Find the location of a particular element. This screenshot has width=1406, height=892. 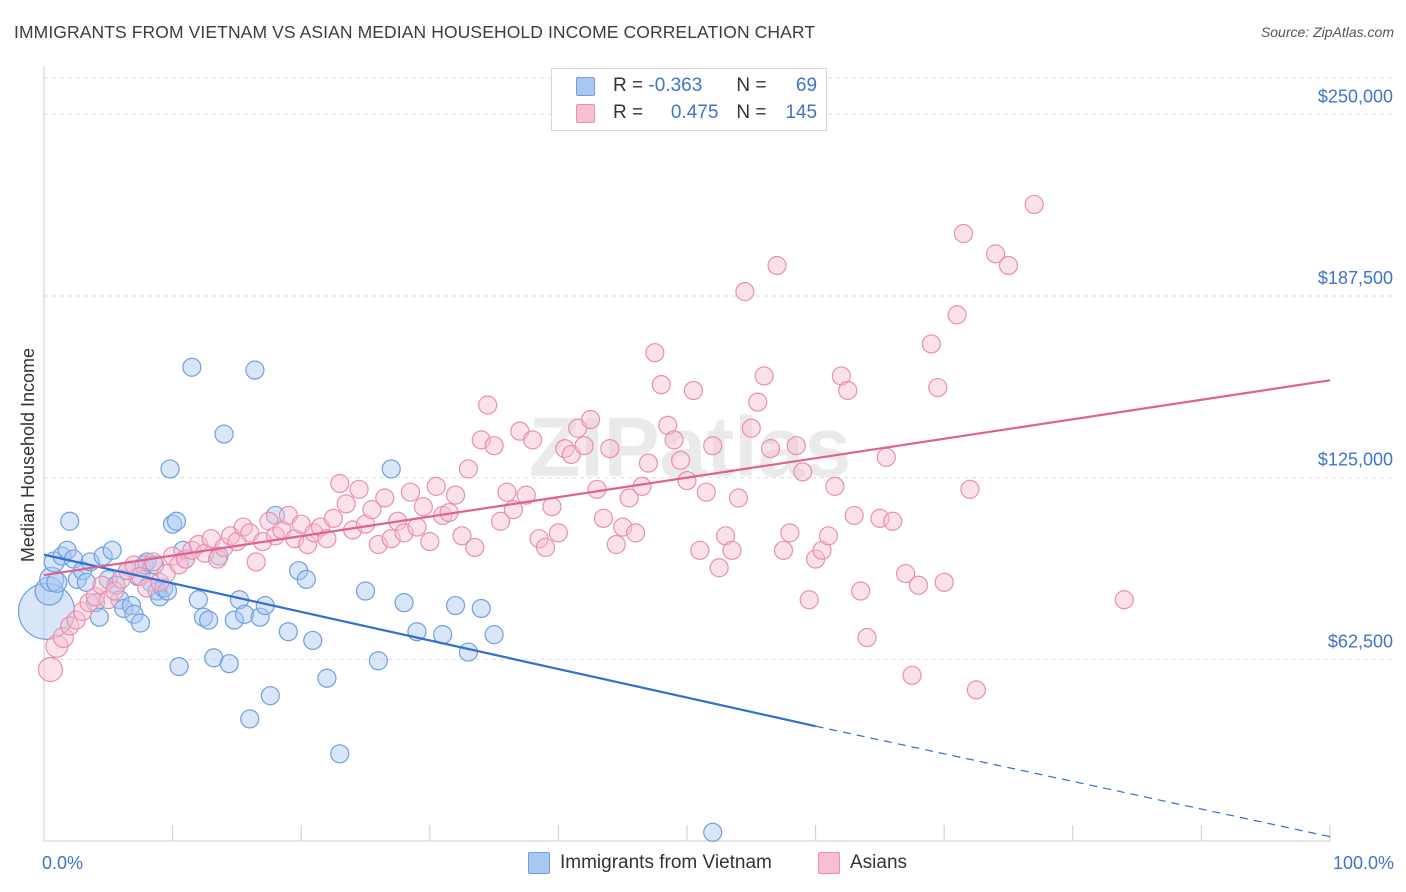

bottom-legend-swatch-vietnam is located at coordinates (539, 863).